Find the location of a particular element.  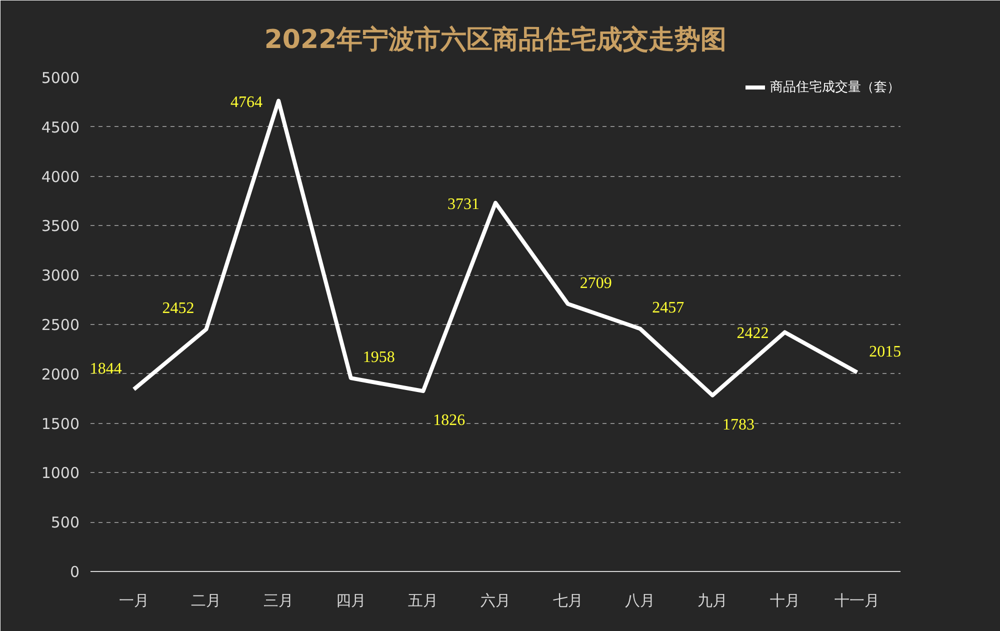

data-label: 1783 is located at coordinates (738, 425).